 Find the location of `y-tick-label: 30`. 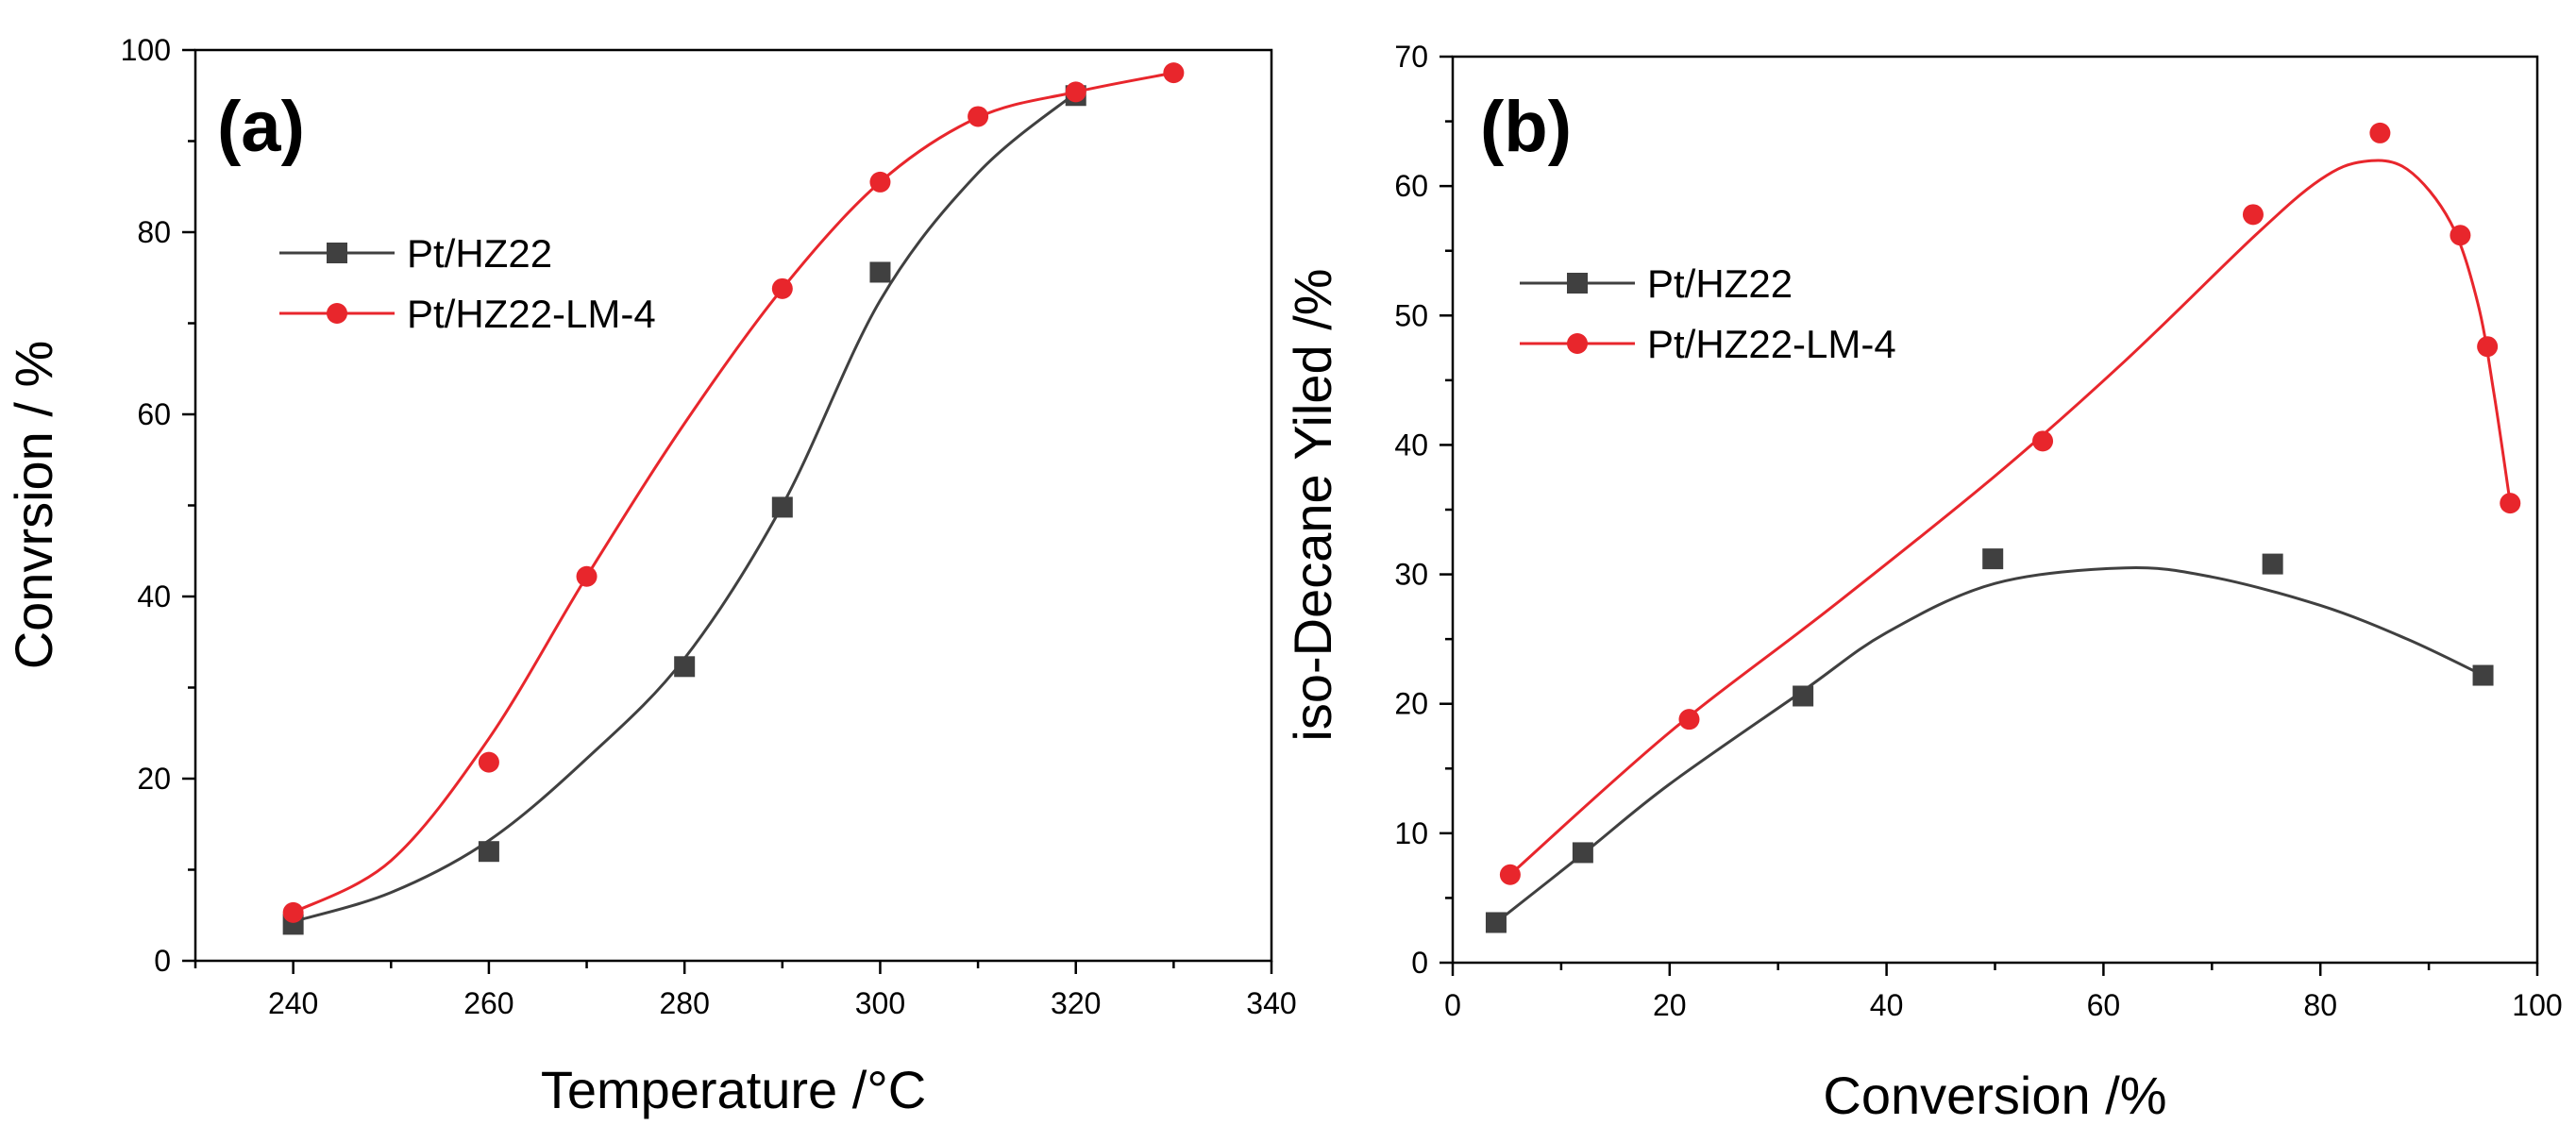

y-tick-label: 30 is located at coordinates (1411, 575).